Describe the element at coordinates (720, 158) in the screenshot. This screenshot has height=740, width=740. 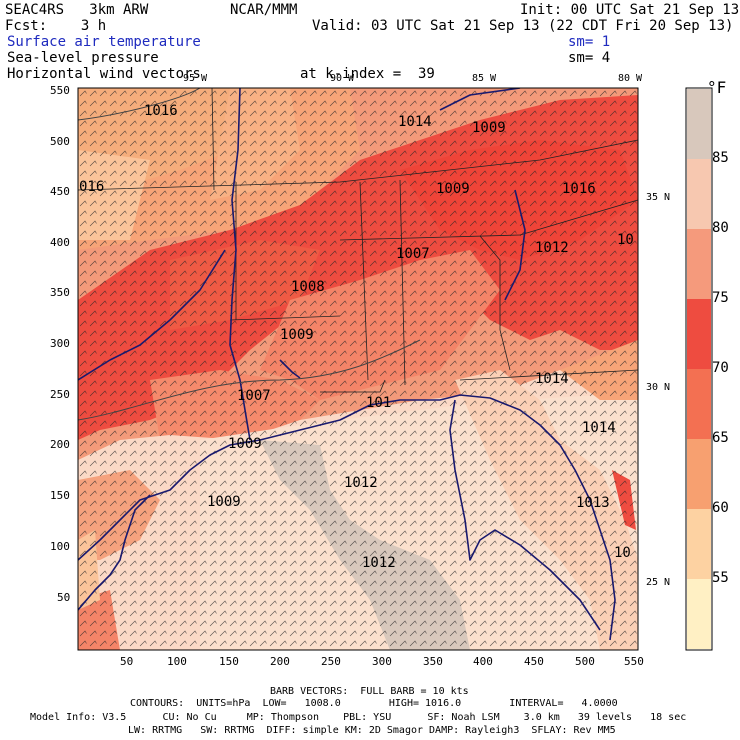
I see `colorbar-label: 85` at that location.